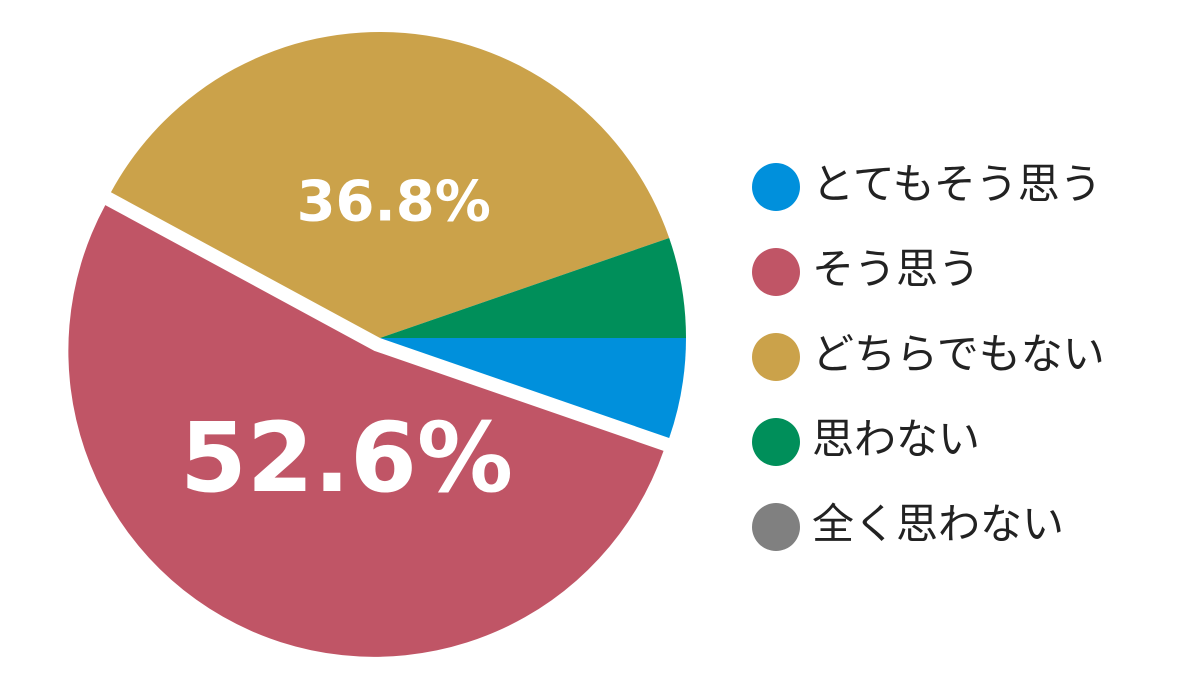 The image size is (1200, 697). What do you see at coordinates (938, 524) in the screenshot?
I see `legend-label: 全く思わない` at bounding box center [938, 524].